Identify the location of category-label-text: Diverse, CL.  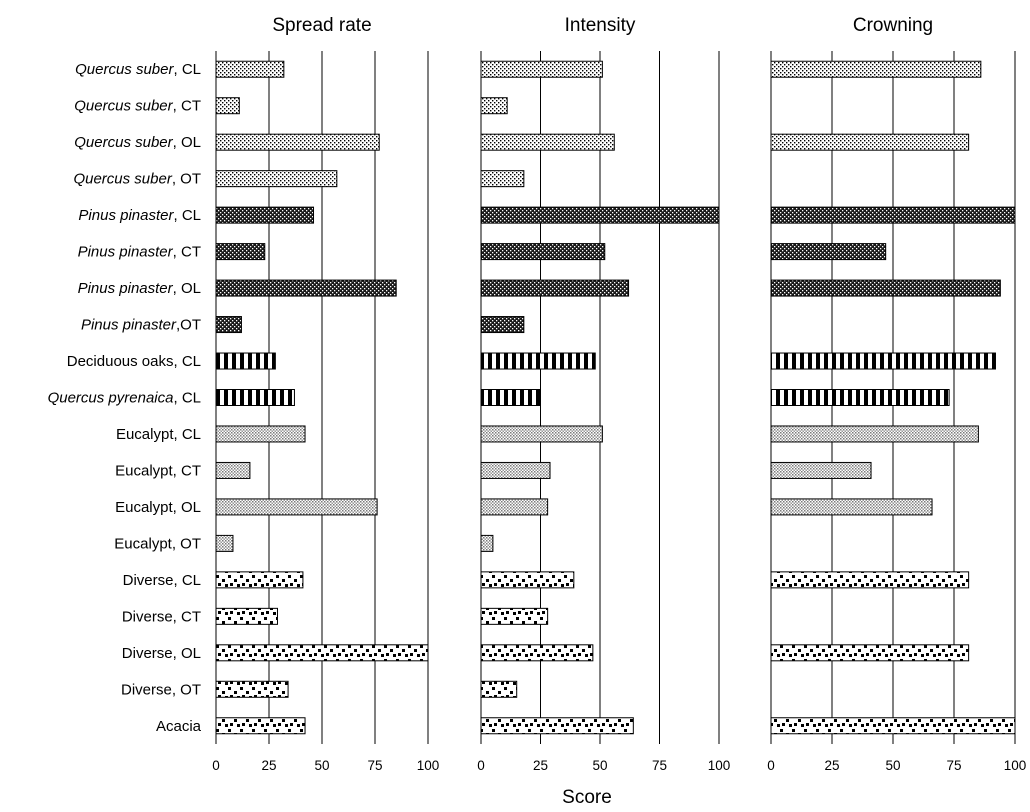
(162, 580).